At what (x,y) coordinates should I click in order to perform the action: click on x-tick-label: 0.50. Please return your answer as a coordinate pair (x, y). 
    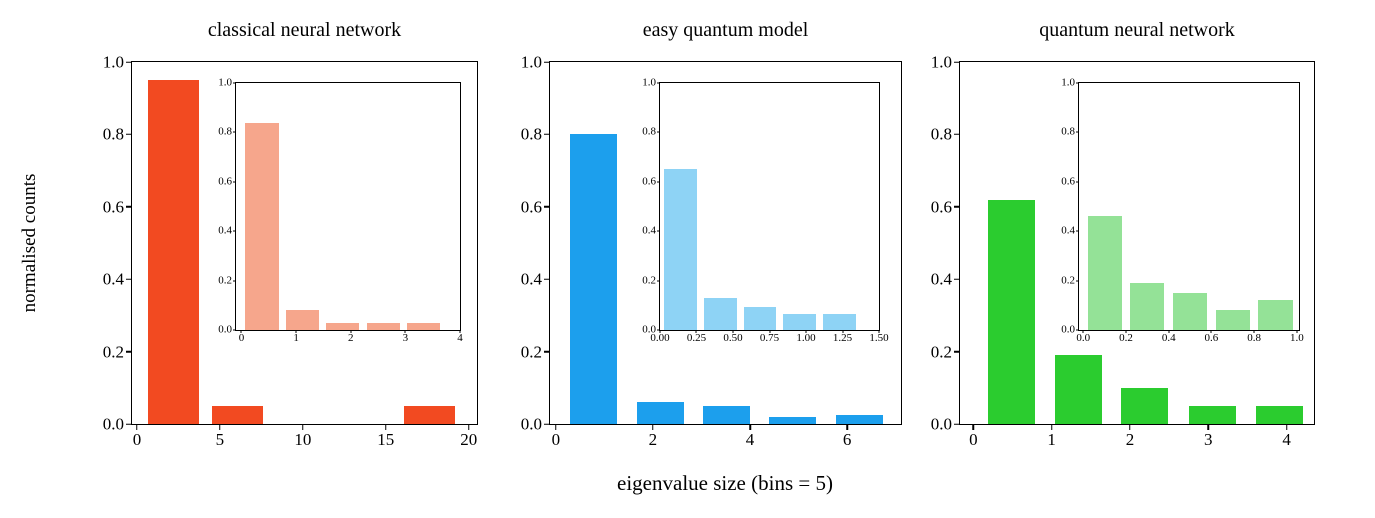
    Looking at the image, I should click on (733, 338).